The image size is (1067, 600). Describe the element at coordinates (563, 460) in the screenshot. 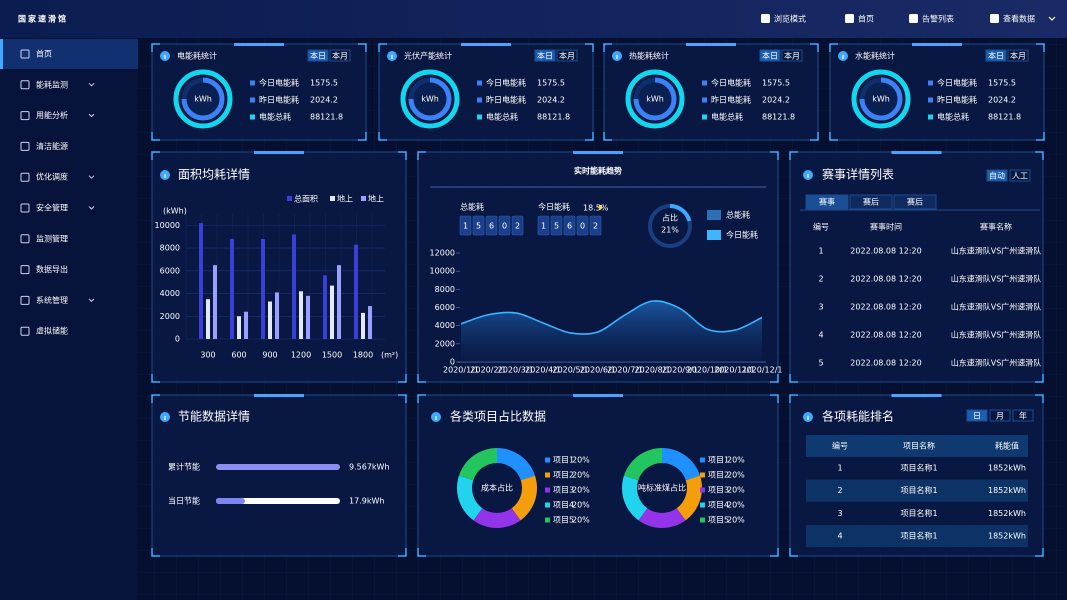

I see `legend-label: 项目1` at that location.